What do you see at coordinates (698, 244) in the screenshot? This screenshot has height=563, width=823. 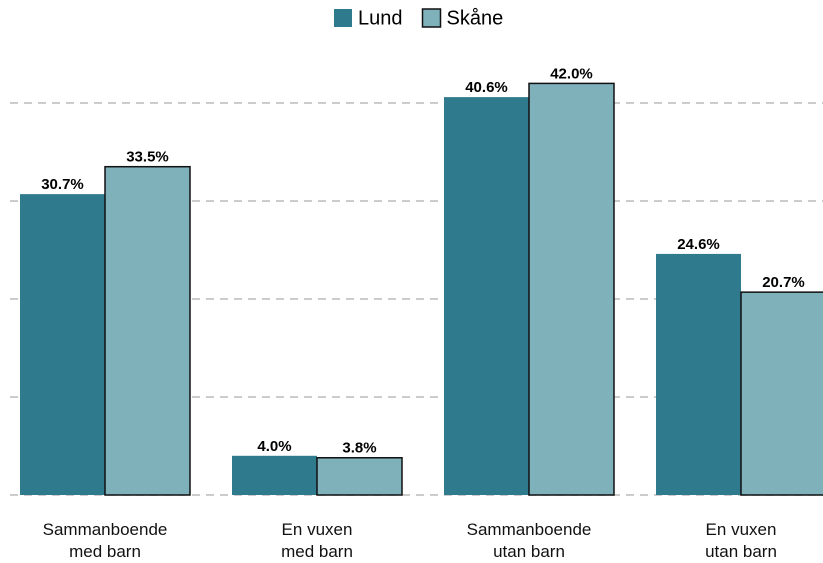 I see `value-label: 24.6%` at bounding box center [698, 244].